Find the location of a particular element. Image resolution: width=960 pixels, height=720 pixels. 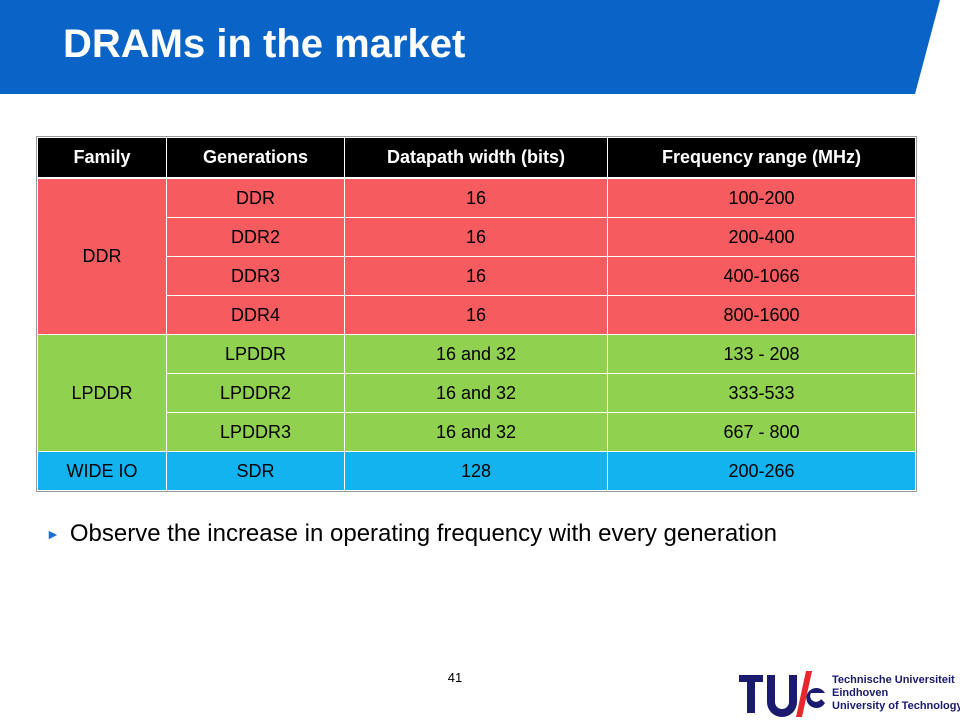

table-row: DDR3 16 400-1066 is located at coordinates (477, 276).